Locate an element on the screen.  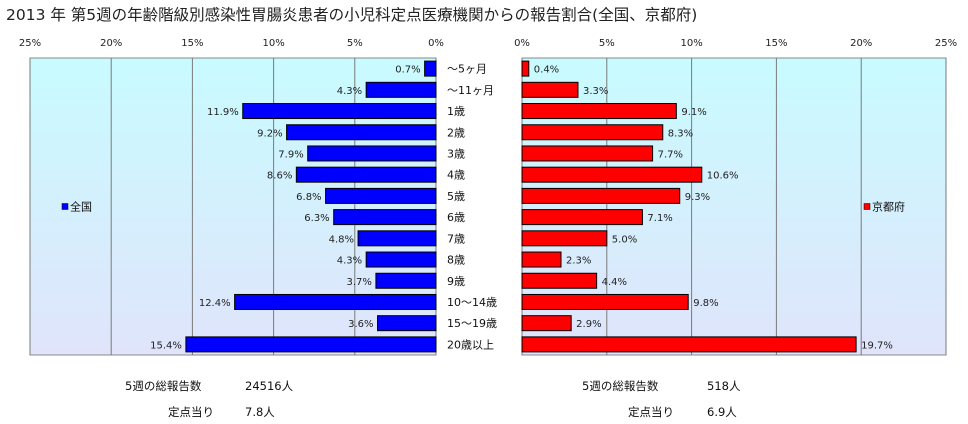
right-tick-label: 15% is located at coordinates (776, 43).